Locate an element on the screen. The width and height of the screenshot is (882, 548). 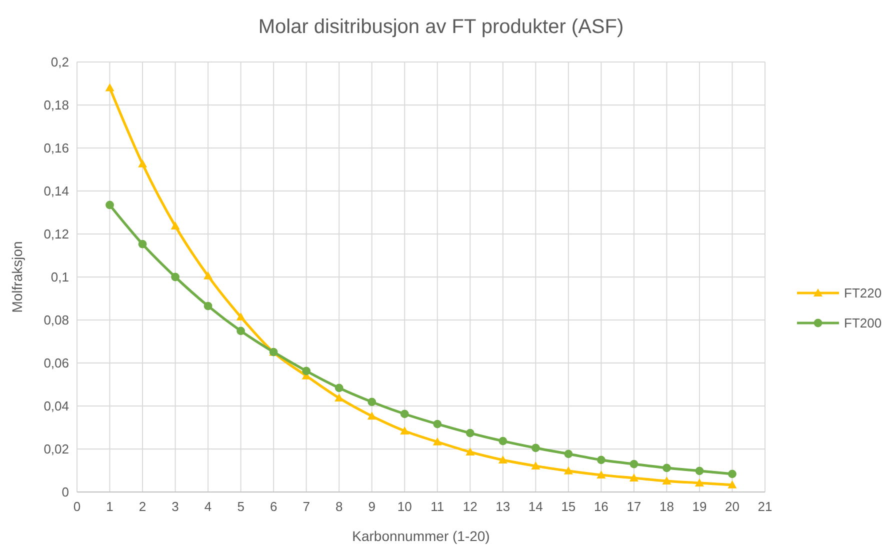
x-tick-label: 4 is located at coordinates (208, 506).